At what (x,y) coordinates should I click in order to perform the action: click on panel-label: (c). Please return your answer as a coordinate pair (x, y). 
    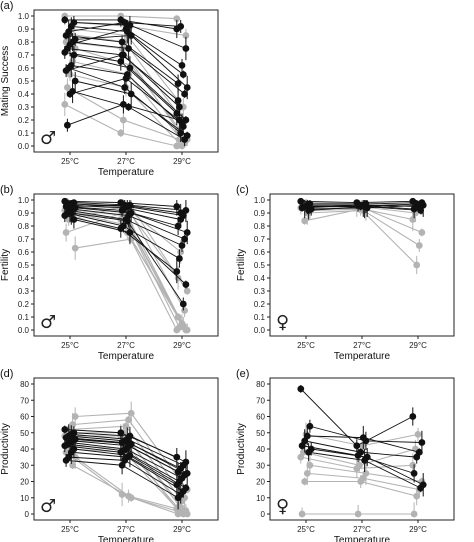
    Looking at the image, I should click on (242, 190).